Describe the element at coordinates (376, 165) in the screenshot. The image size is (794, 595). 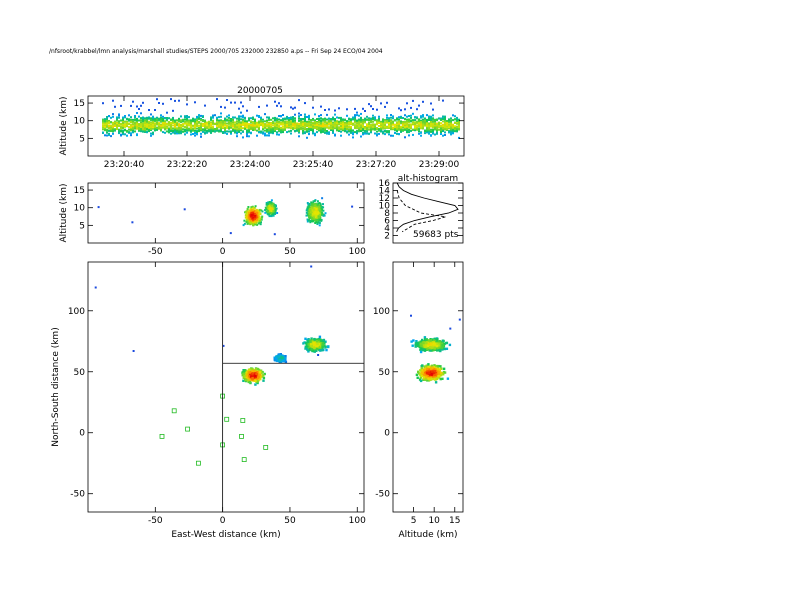
I see `xtick-label: 23:27:20` at that location.